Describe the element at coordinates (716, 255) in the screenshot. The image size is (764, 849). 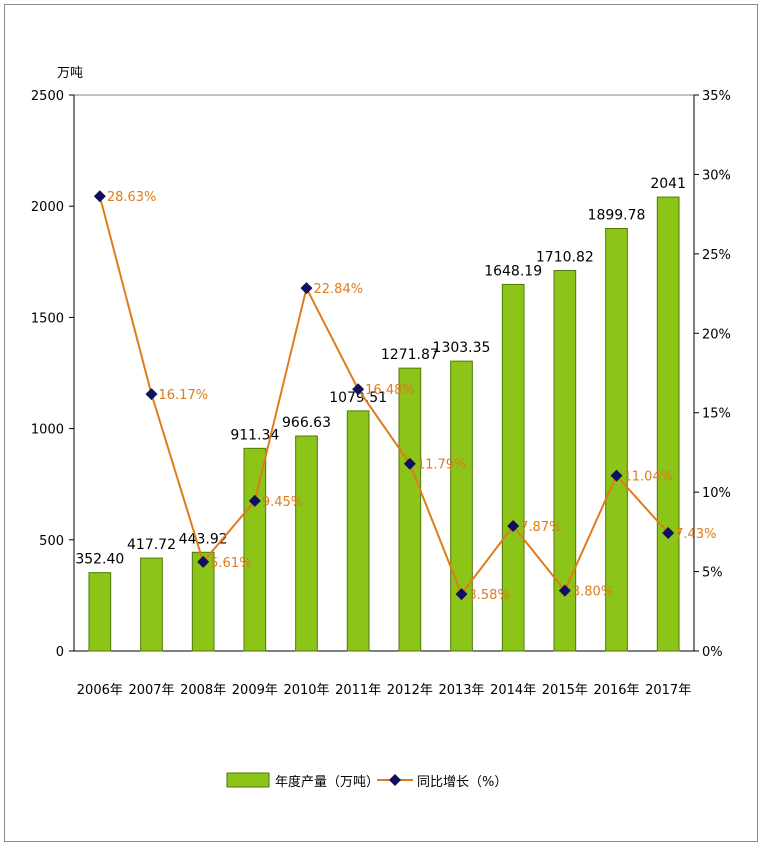
I see `right-tick-label: 25%` at that location.